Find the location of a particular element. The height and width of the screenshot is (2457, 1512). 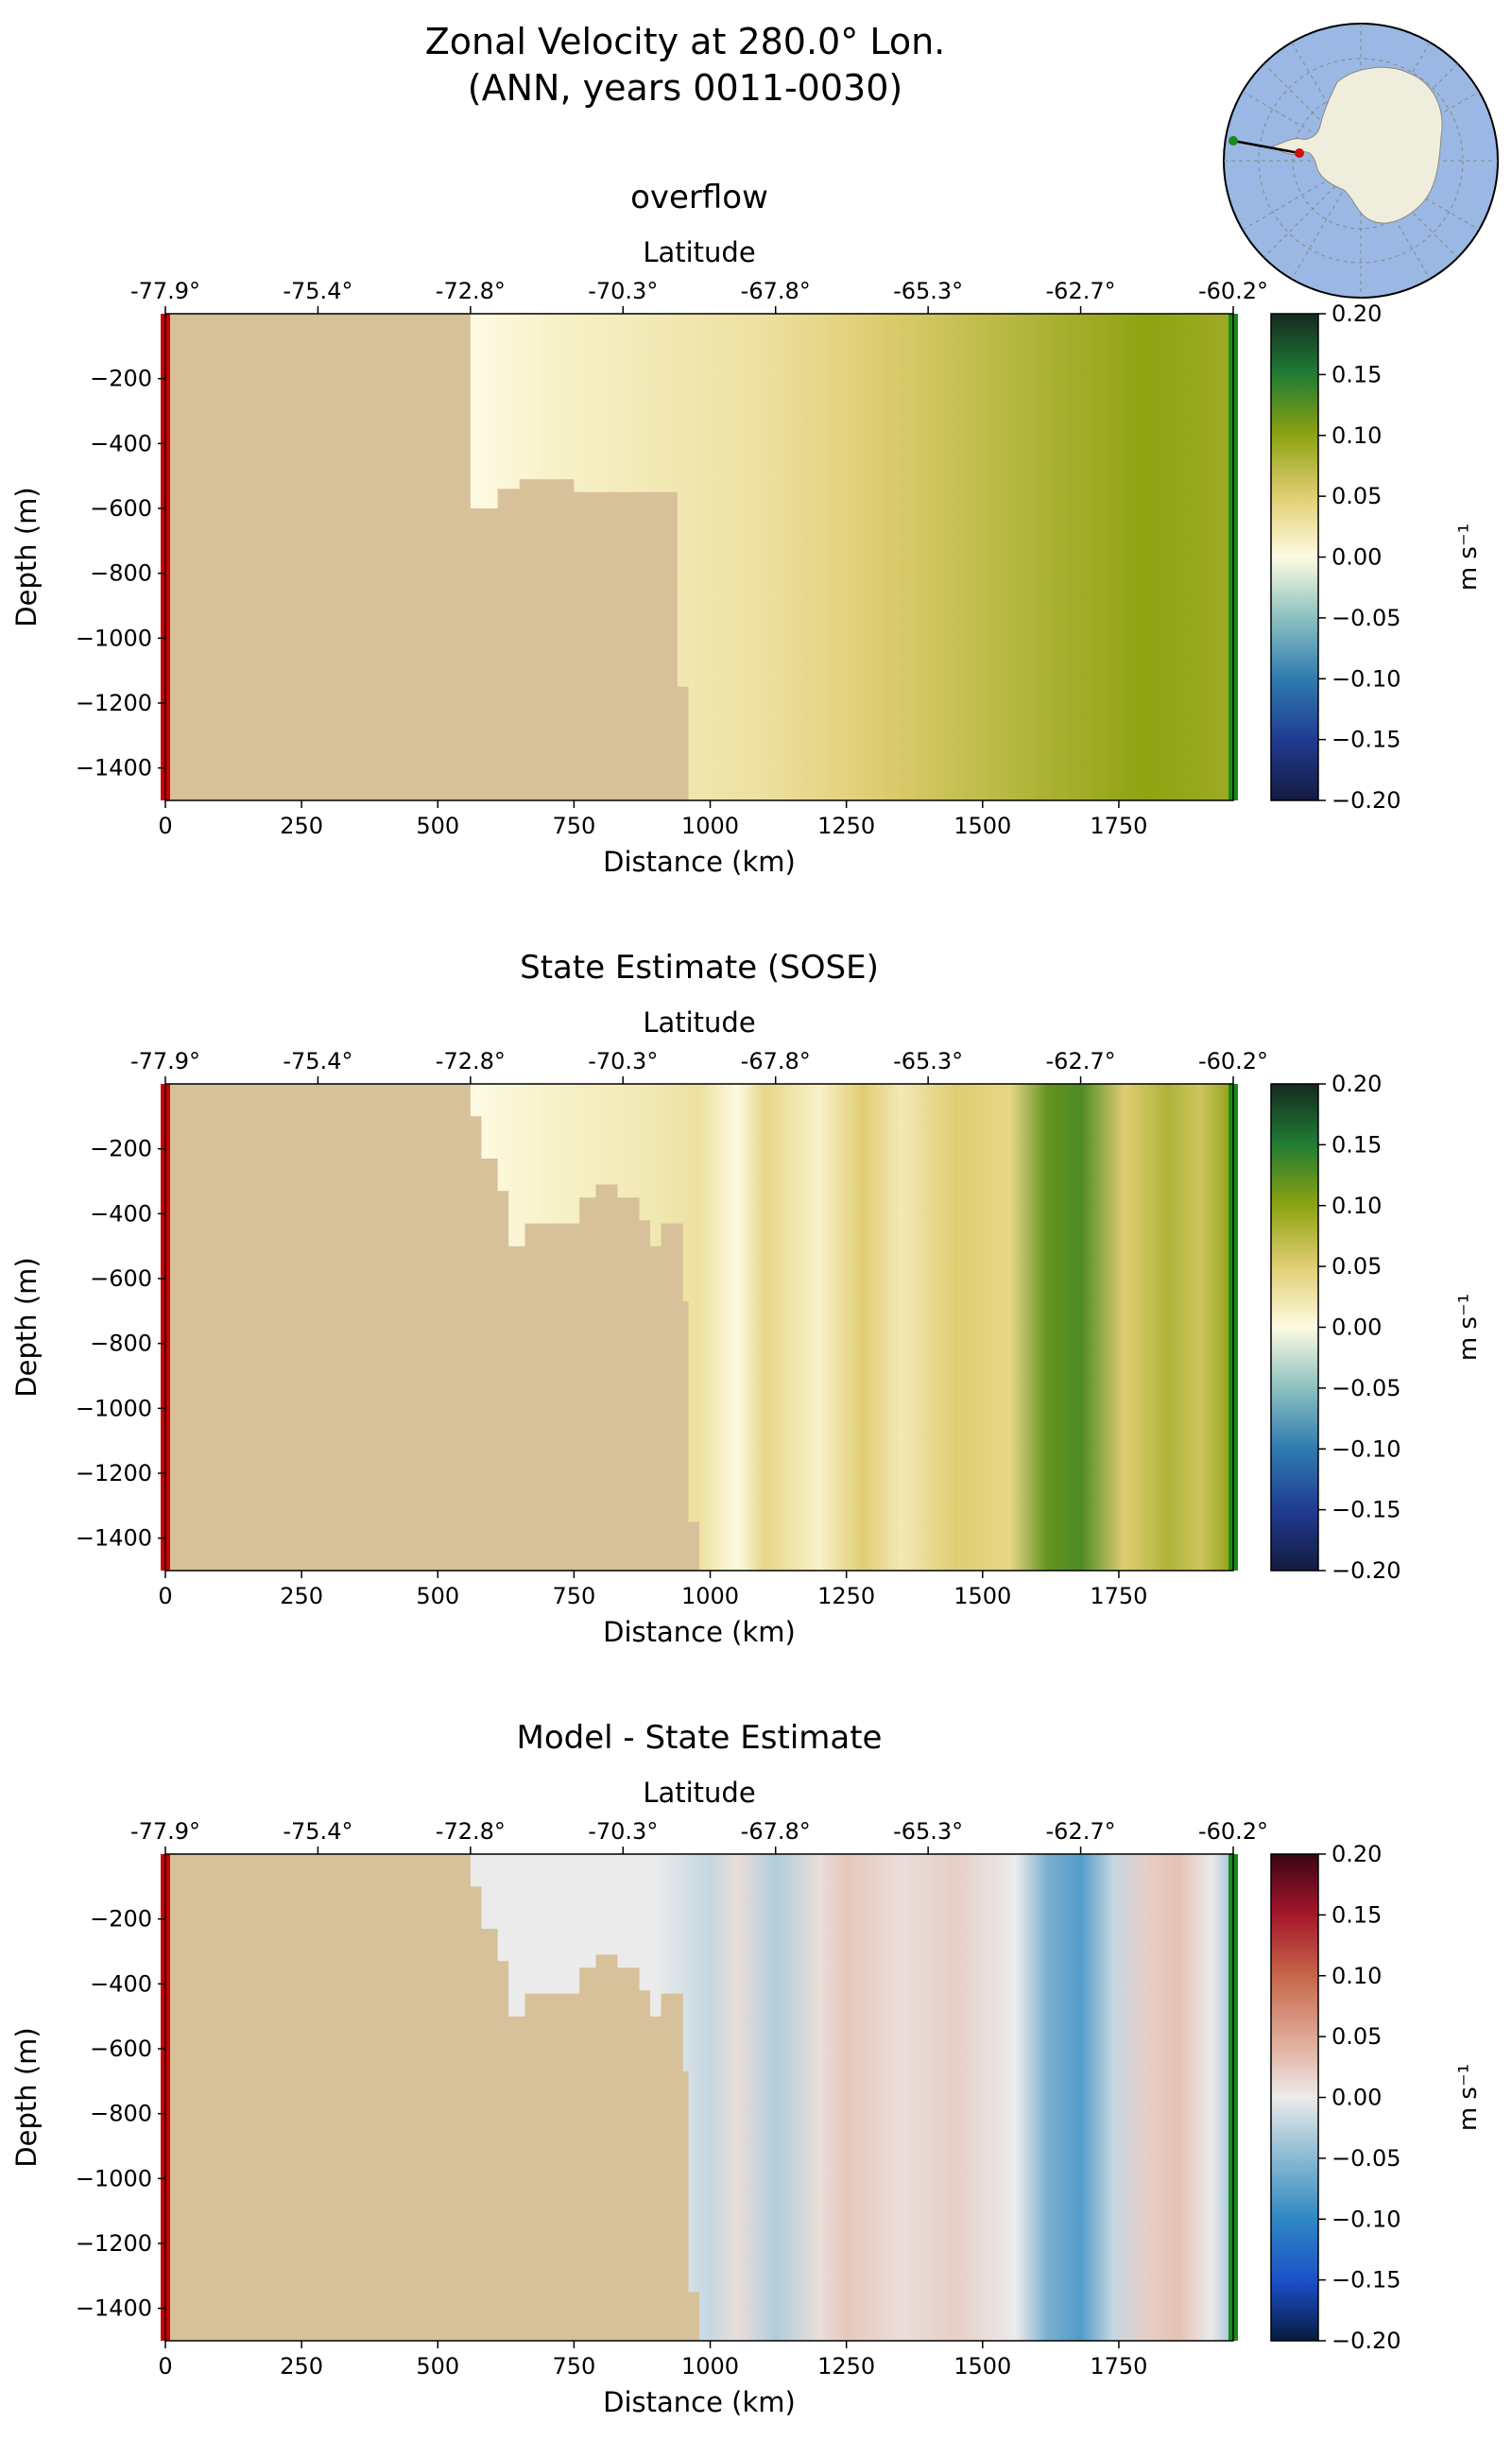

x-tick-label: 500 is located at coordinates (437, 826).